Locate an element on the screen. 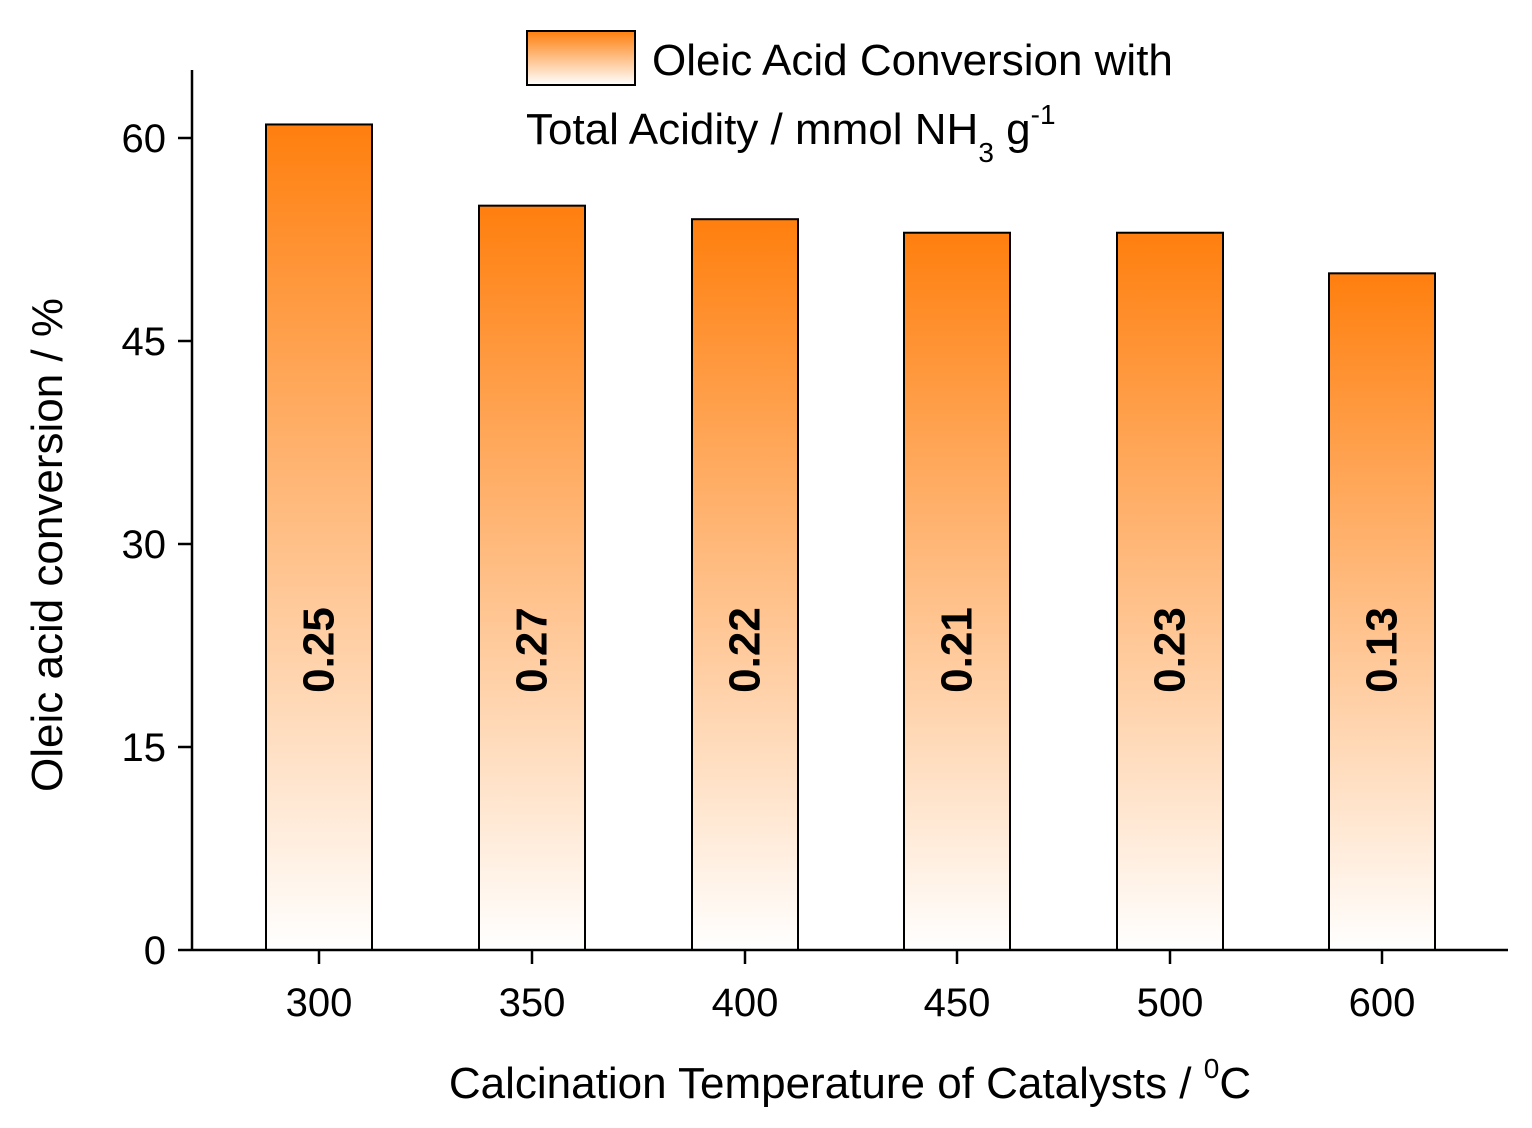 This screenshot has width=1532, height=1128. bar-label-500: 0.23 is located at coordinates (1170, 650).